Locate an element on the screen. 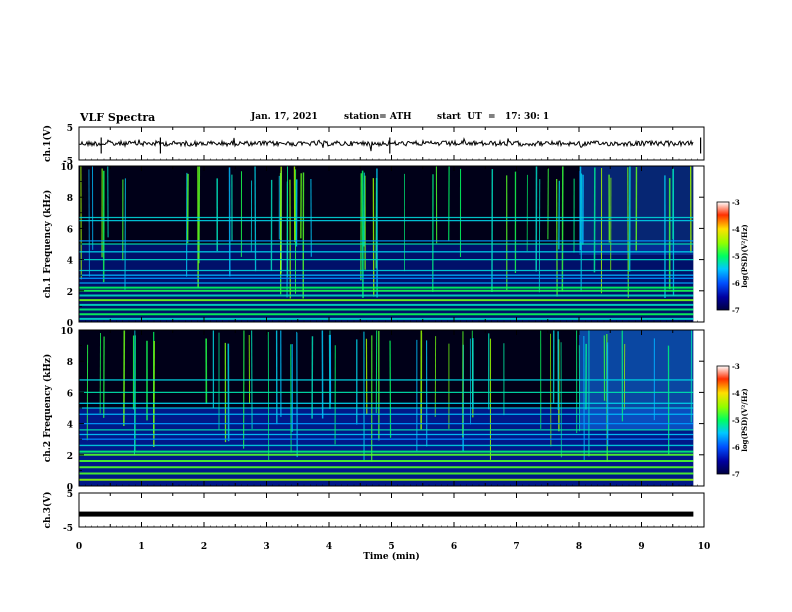 The width and height of the screenshot is (792, 612). station-label: station= ATH is located at coordinates (378, 117).